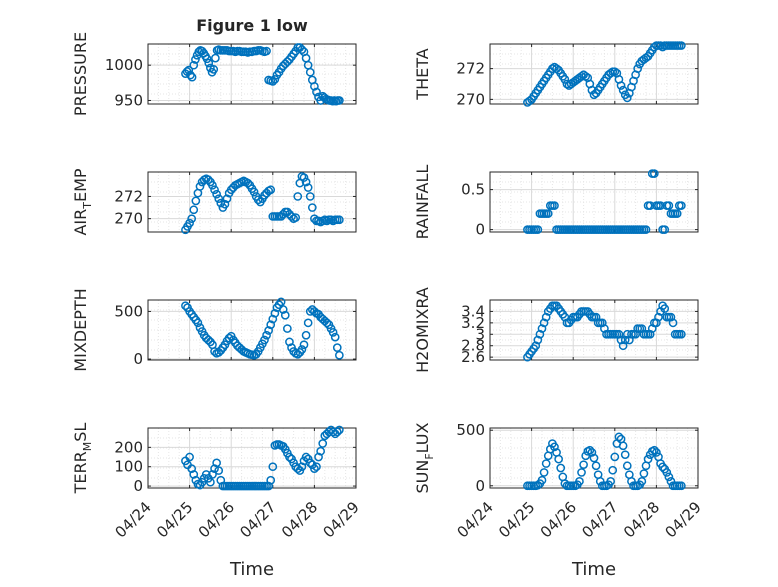 The width and height of the screenshot is (778, 587). I want to click on subplot-theta: 270 272 THETA, so click(556, 74).